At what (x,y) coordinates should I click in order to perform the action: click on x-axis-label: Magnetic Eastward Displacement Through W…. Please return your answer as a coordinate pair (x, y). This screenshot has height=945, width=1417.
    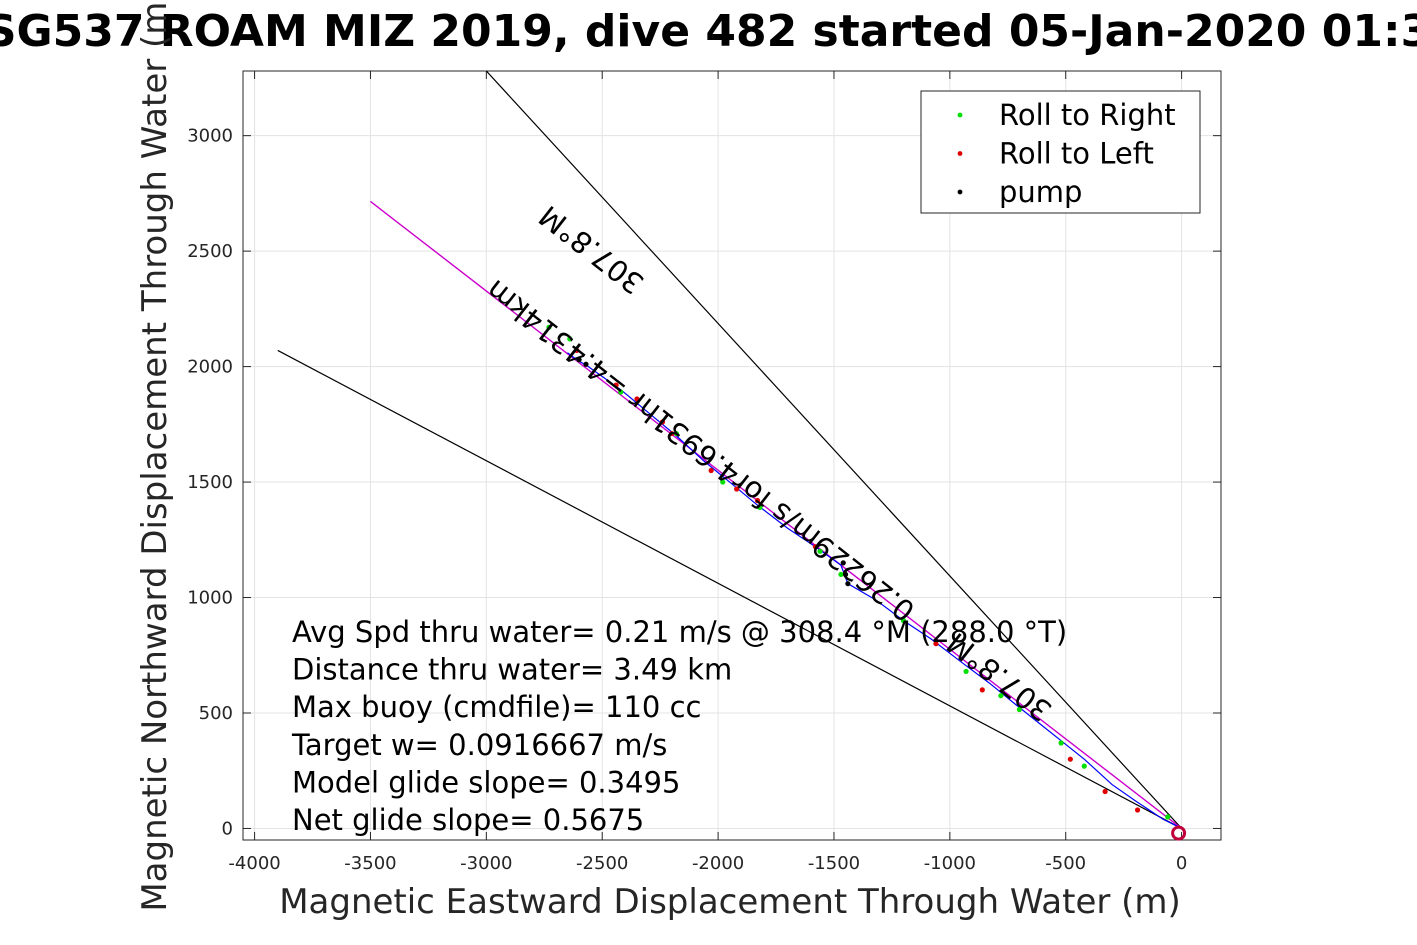
    Looking at the image, I should click on (730, 902).